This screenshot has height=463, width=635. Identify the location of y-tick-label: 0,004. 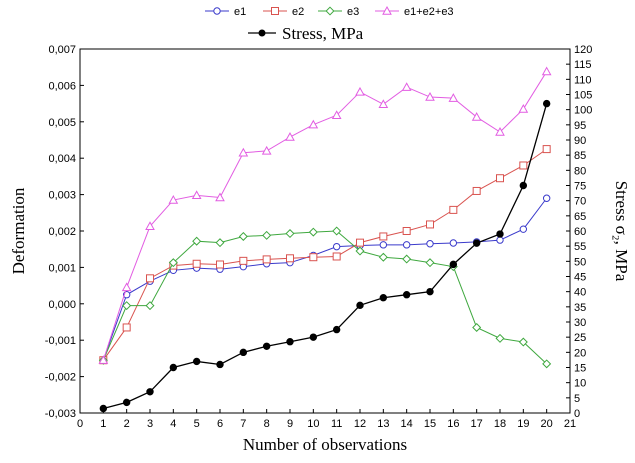
(62, 159).